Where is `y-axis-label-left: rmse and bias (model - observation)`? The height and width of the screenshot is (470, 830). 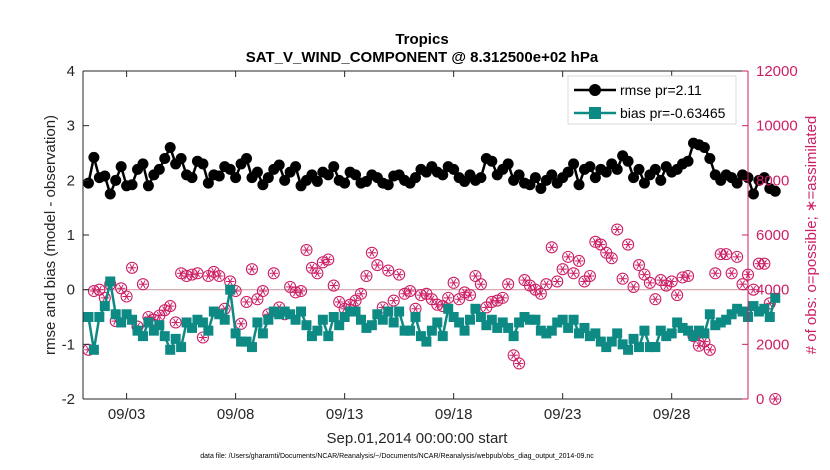
y-axis-label-left: rmse and bias (model - observation) is located at coordinates (50, 235).